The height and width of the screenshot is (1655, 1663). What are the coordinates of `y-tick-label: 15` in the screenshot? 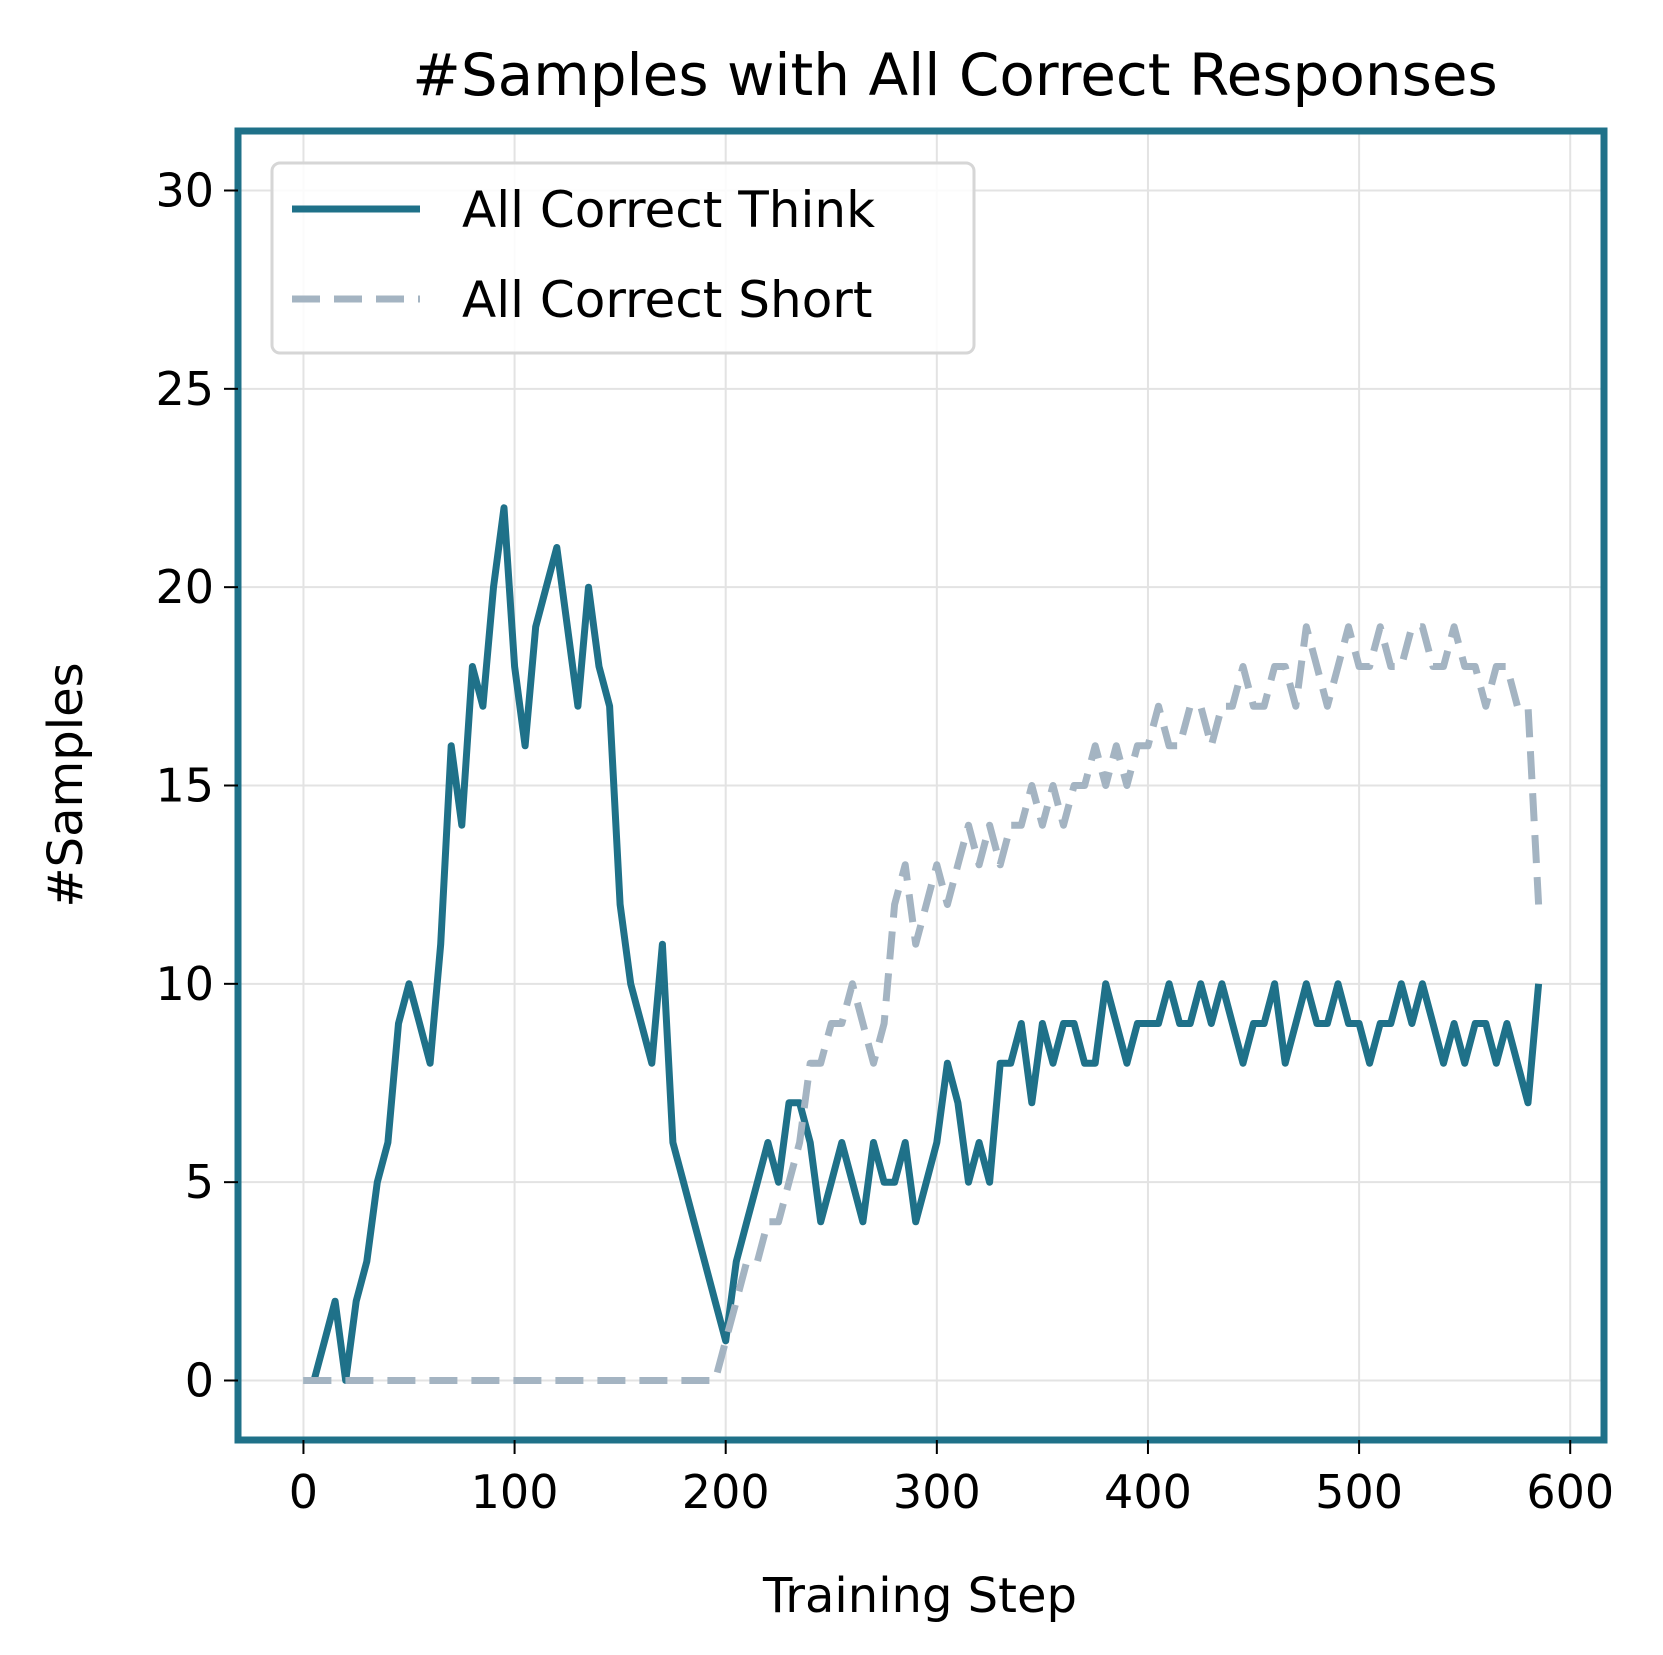 It's located at (184, 786).